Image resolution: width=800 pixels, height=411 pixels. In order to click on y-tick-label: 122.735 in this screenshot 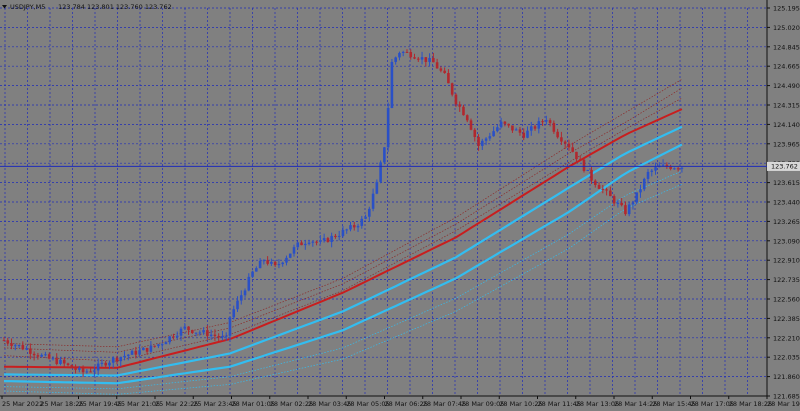, I will do `click(786, 280)`.